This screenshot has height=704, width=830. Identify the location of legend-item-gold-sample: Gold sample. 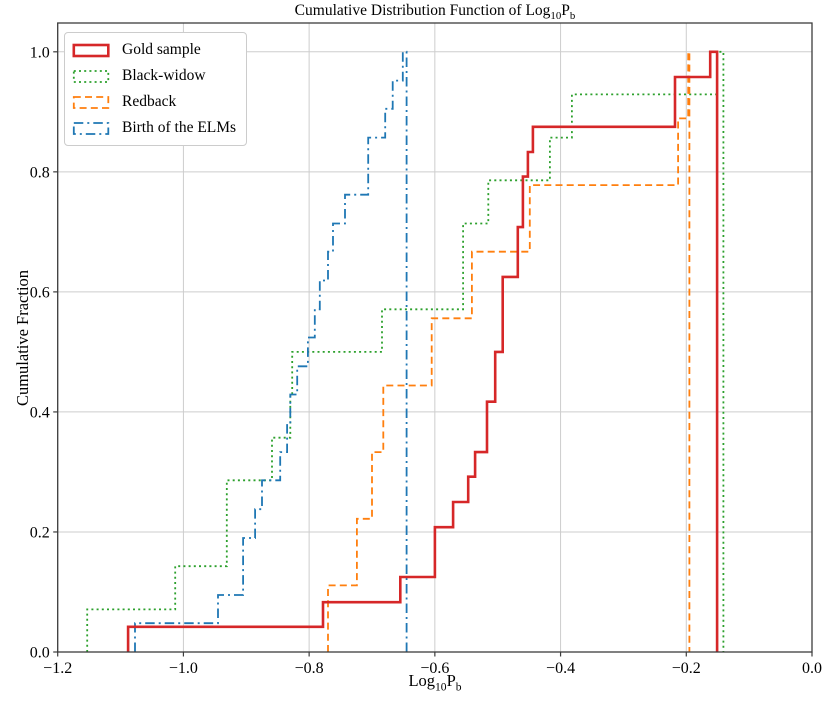
(154, 50).